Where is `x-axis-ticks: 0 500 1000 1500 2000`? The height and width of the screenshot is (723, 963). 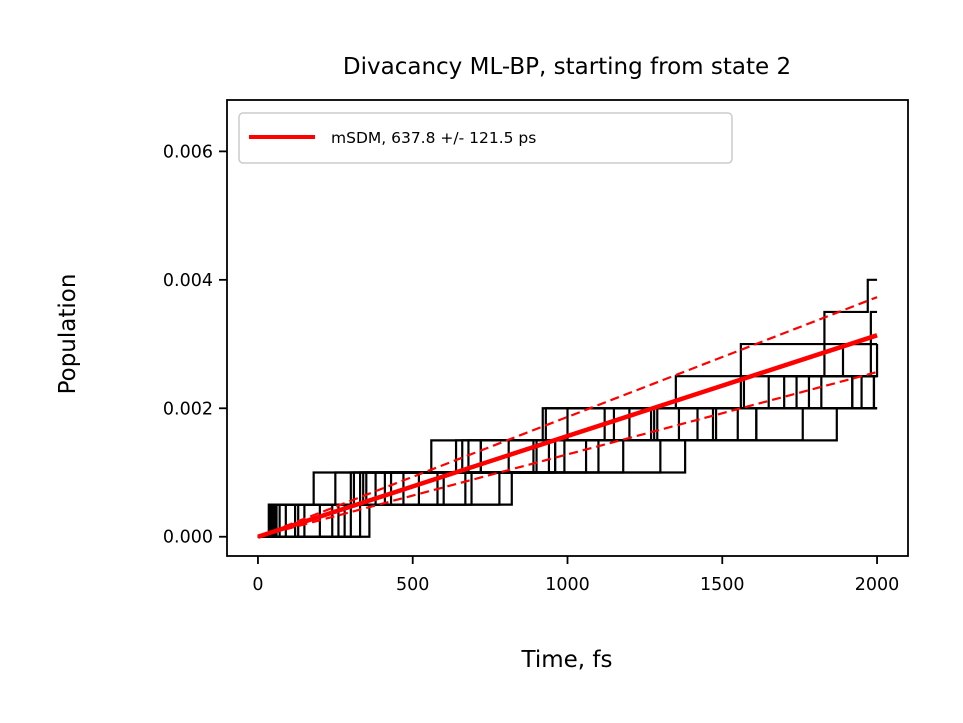 x-axis-ticks: 0 500 1000 1500 2000 is located at coordinates (575, 575).